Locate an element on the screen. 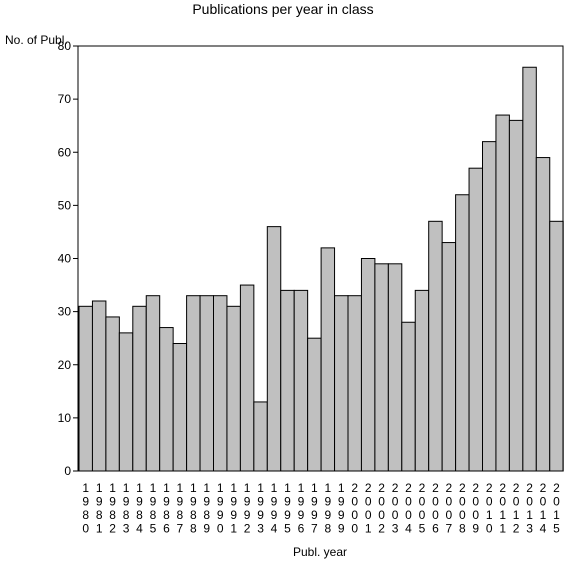 Image resolution: width=567 pixels, height=567 pixels. bar-1982 is located at coordinates (112, 394).